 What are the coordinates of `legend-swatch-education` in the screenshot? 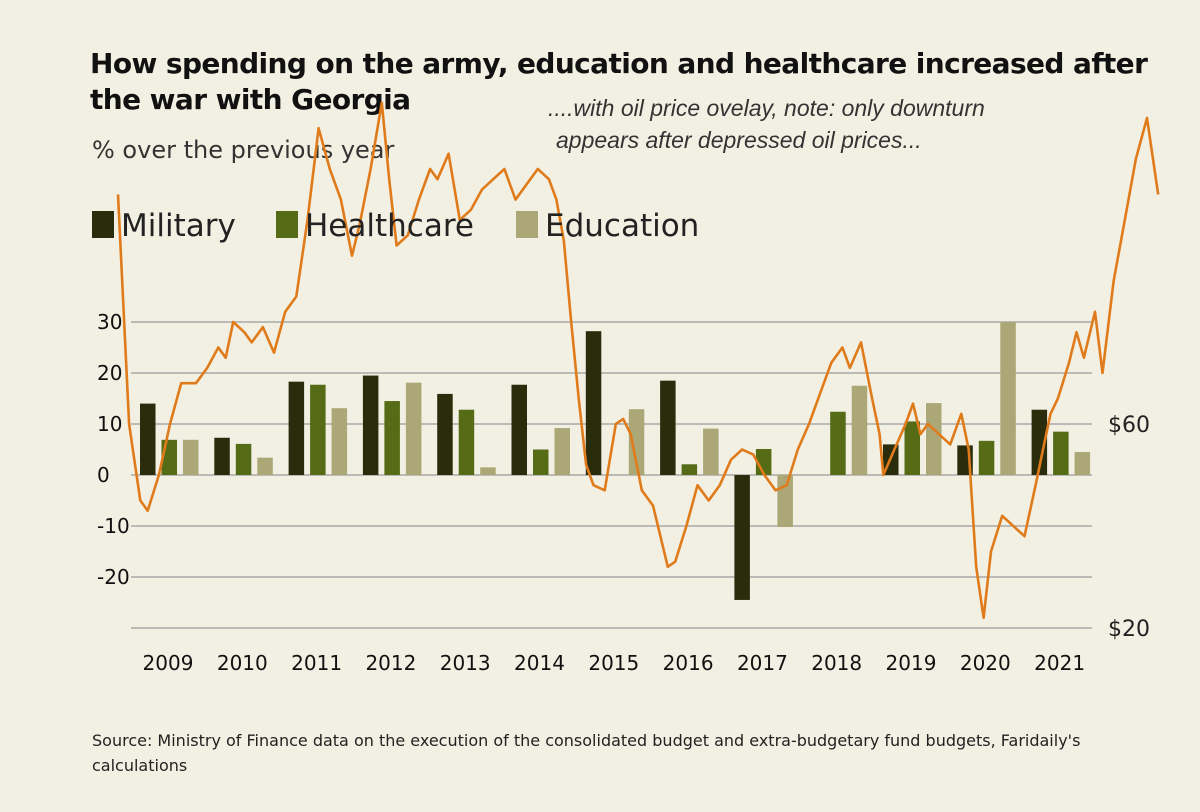 It's located at (527, 224).